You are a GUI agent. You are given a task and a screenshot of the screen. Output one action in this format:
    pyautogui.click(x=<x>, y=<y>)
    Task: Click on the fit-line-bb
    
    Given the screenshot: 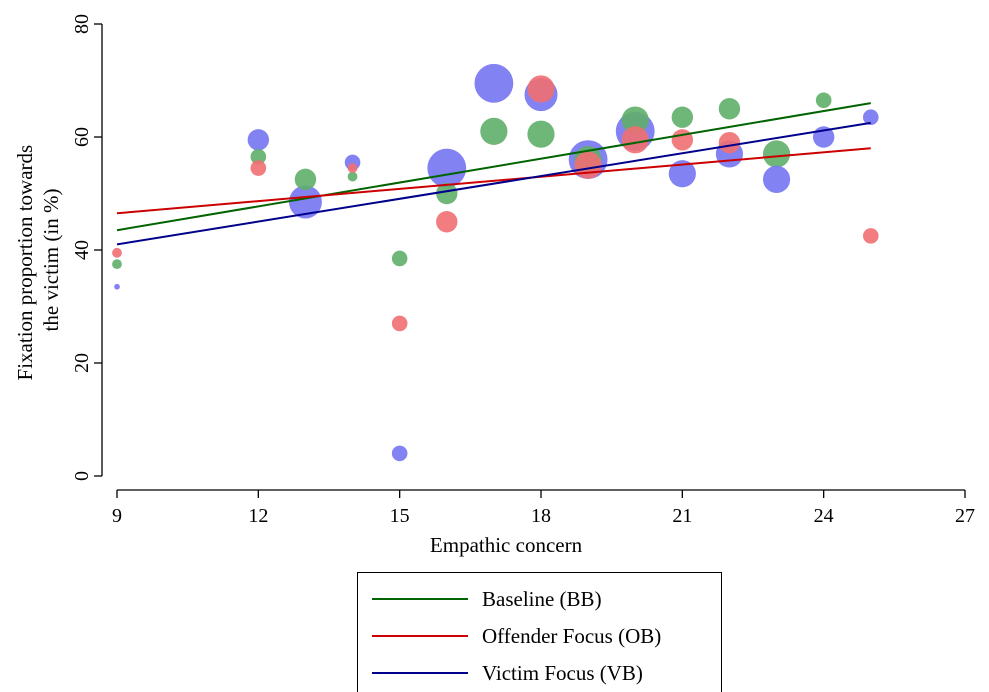 What is the action you would take?
    pyautogui.click(x=493, y=167)
    